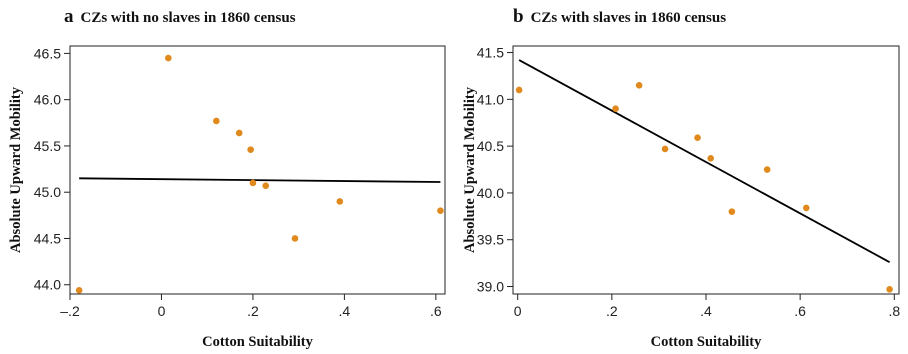 This screenshot has height=354, width=908. Describe the element at coordinates (47, 53) in the screenshot. I see `chart-a-y-tick-label: 46.5` at that location.